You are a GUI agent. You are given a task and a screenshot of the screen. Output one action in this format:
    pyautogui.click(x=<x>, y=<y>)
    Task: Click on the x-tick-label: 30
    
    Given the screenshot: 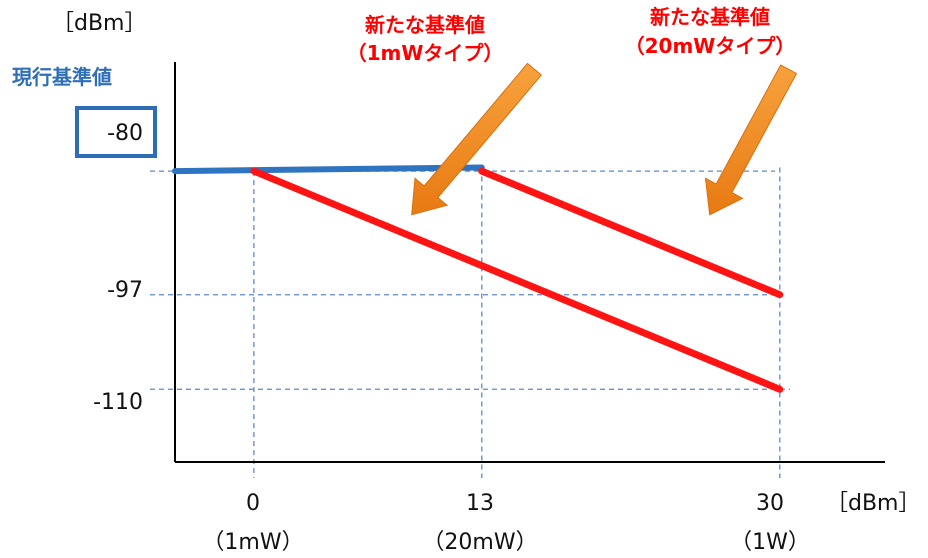 What is the action you would take?
    pyautogui.click(x=770, y=503)
    